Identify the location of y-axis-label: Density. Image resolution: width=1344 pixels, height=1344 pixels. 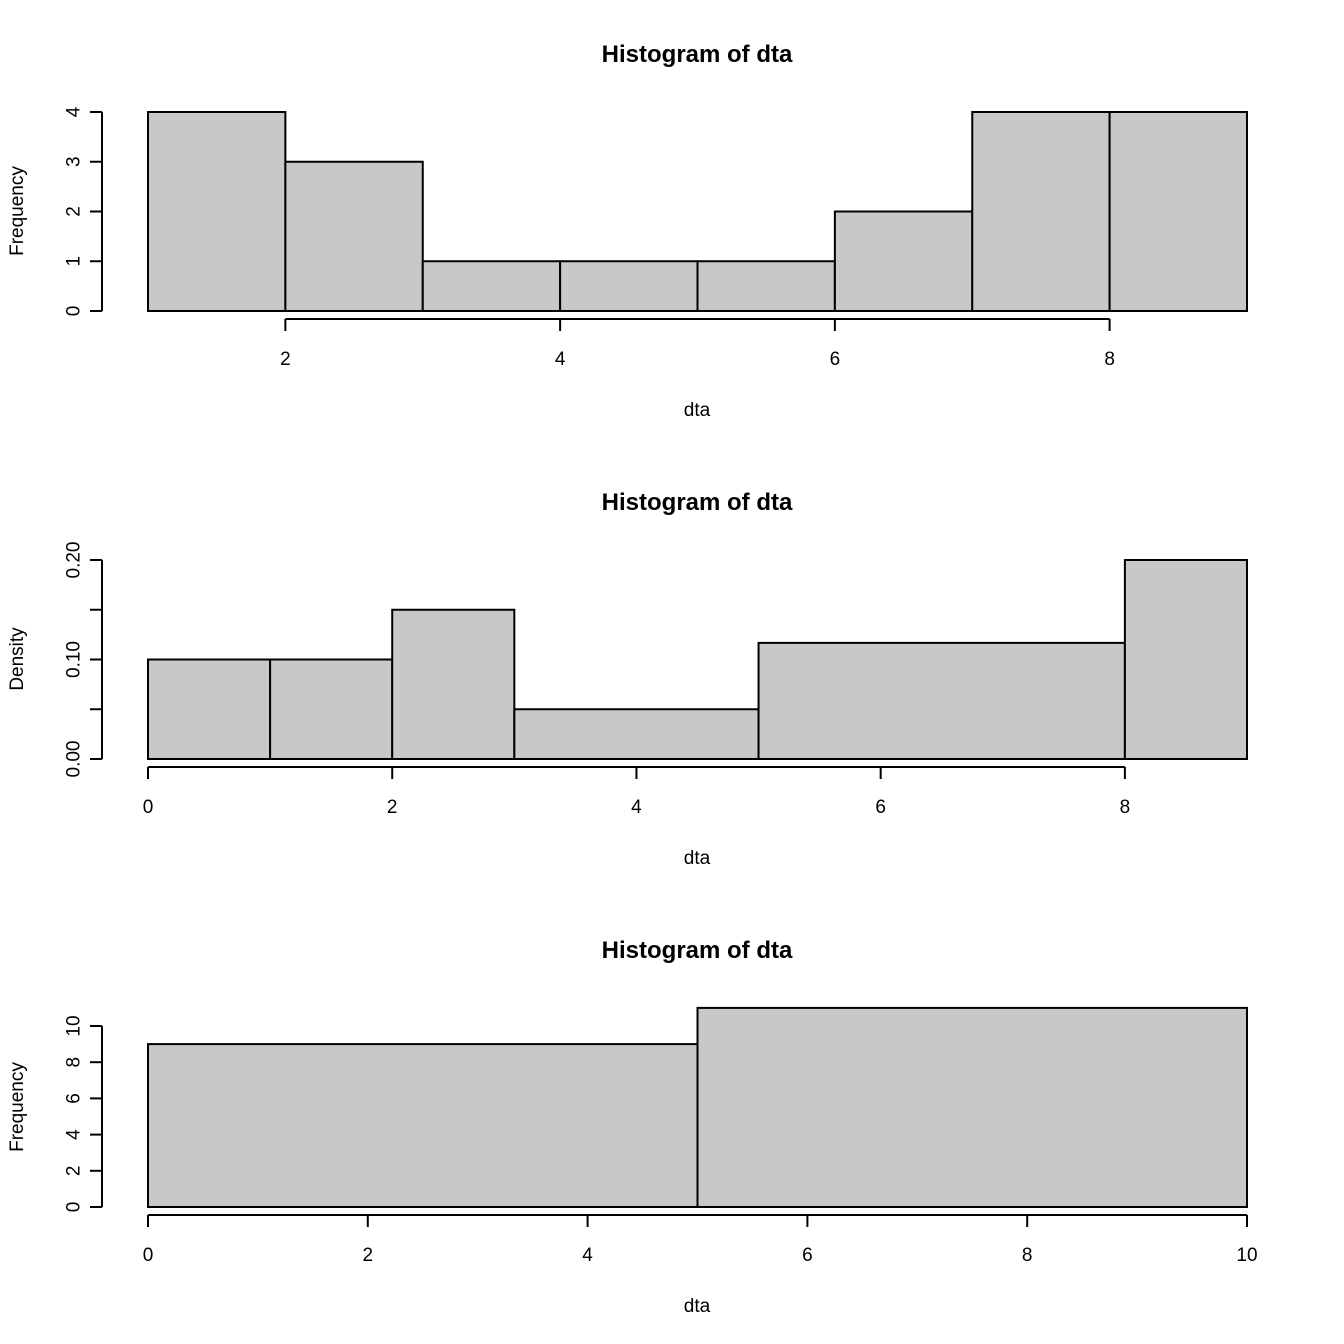
(17, 659).